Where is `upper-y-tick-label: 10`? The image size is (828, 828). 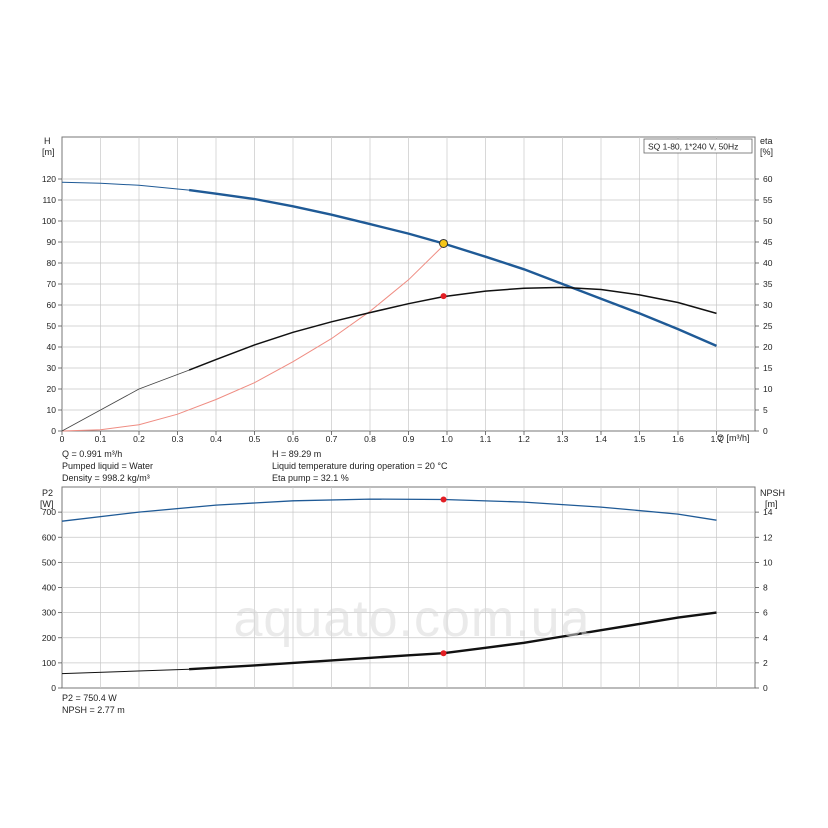
upper-y-tick-label: 10 is located at coordinates (52, 410).